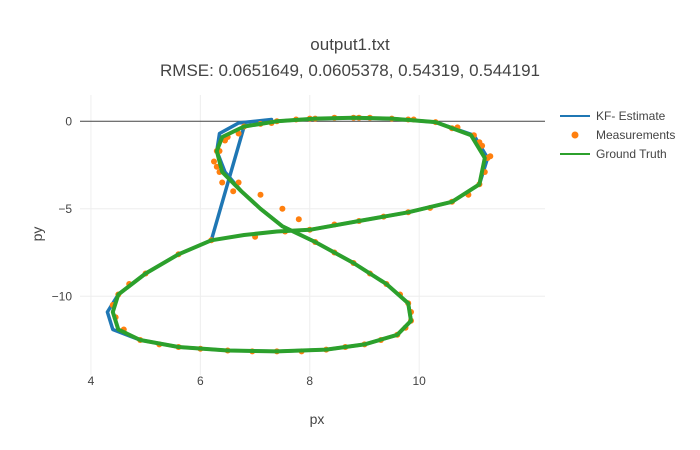 The height and width of the screenshot is (450, 700). Describe the element at coordinates (65, 209) in the screenshot. I see `y-tick-label: −5` at that location.